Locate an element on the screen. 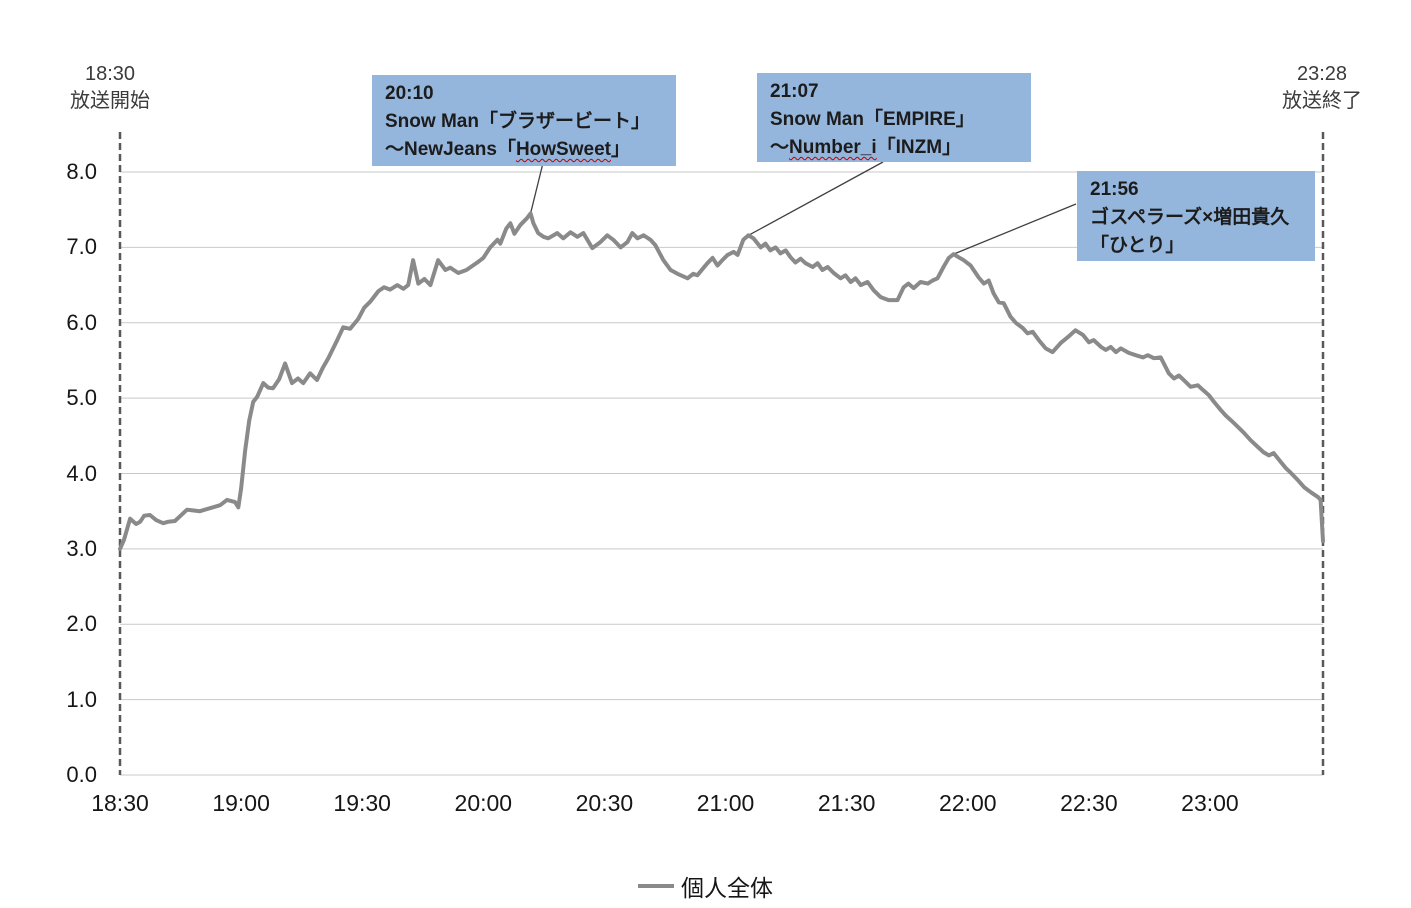 The width and height of the screenshot is (1411, 908). broadcast-end-time: 23:28 is located at coordinates (1322, 74).